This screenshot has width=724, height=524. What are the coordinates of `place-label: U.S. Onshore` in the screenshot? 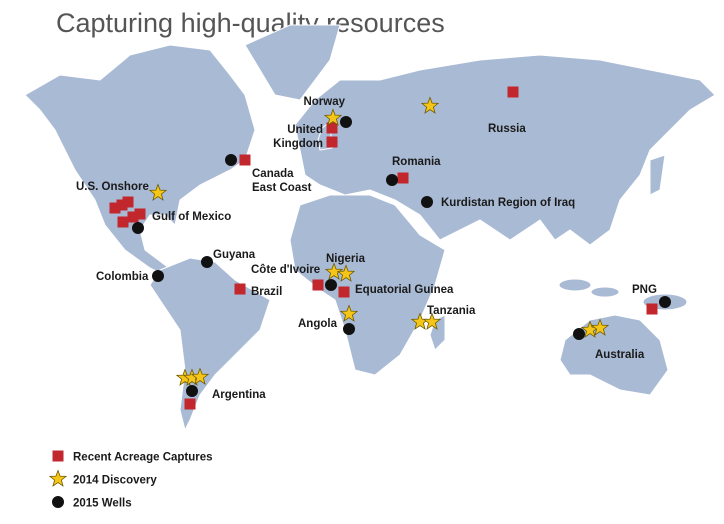 It's located at (112, 187).